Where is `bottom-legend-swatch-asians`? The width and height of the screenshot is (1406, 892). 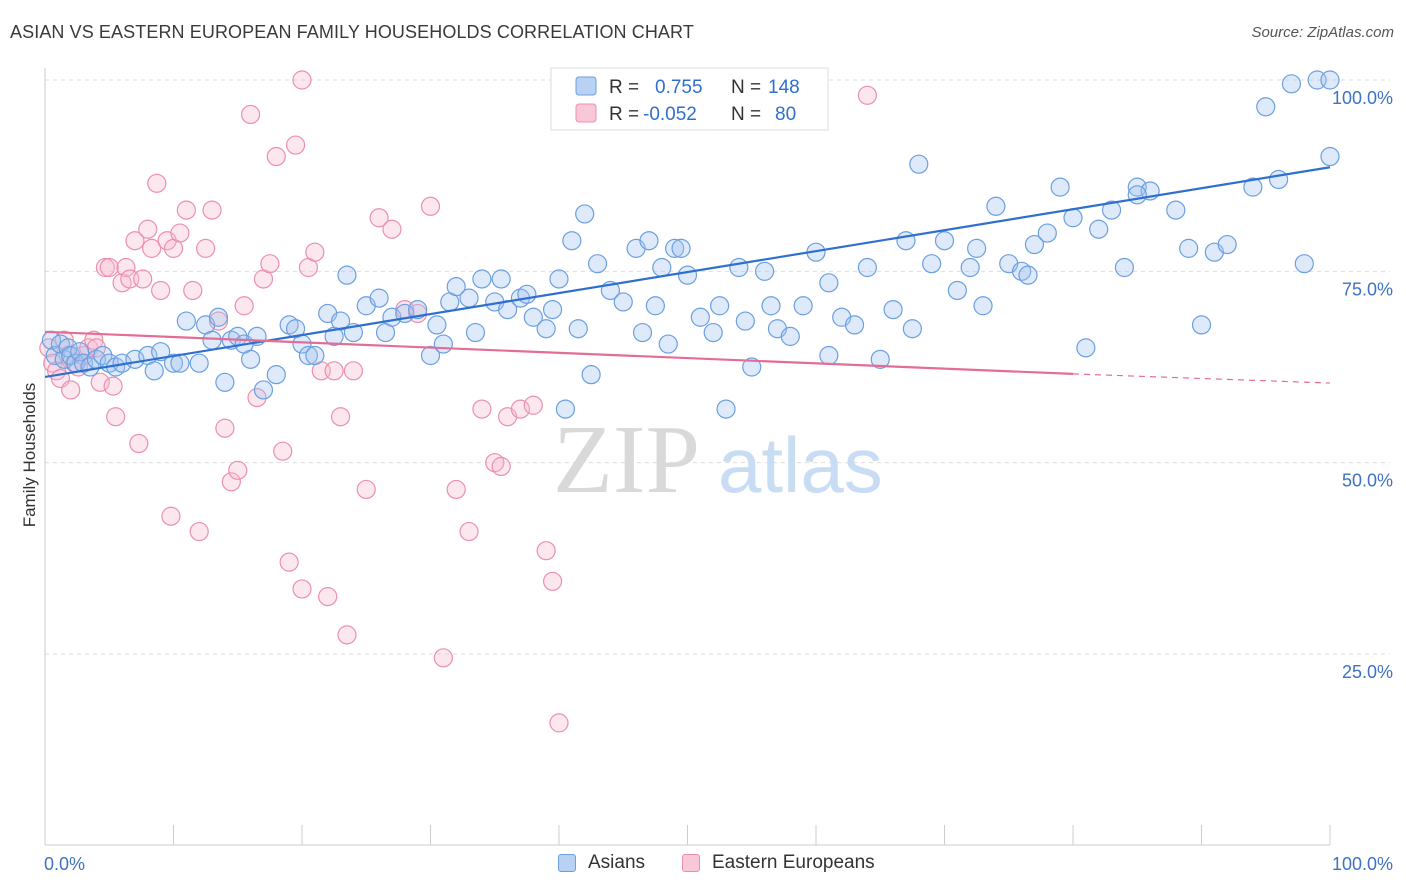 bottom-legend-swatch-asians is located at coordinates (567, 863).